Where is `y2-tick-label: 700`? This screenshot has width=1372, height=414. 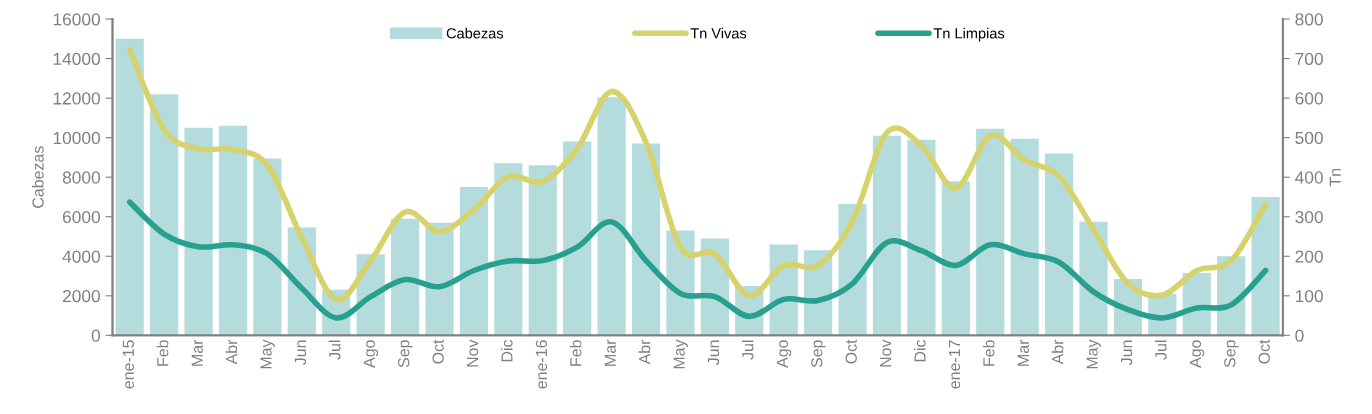
y2-tick-label: 700 is located at coordinates (1309, 59).